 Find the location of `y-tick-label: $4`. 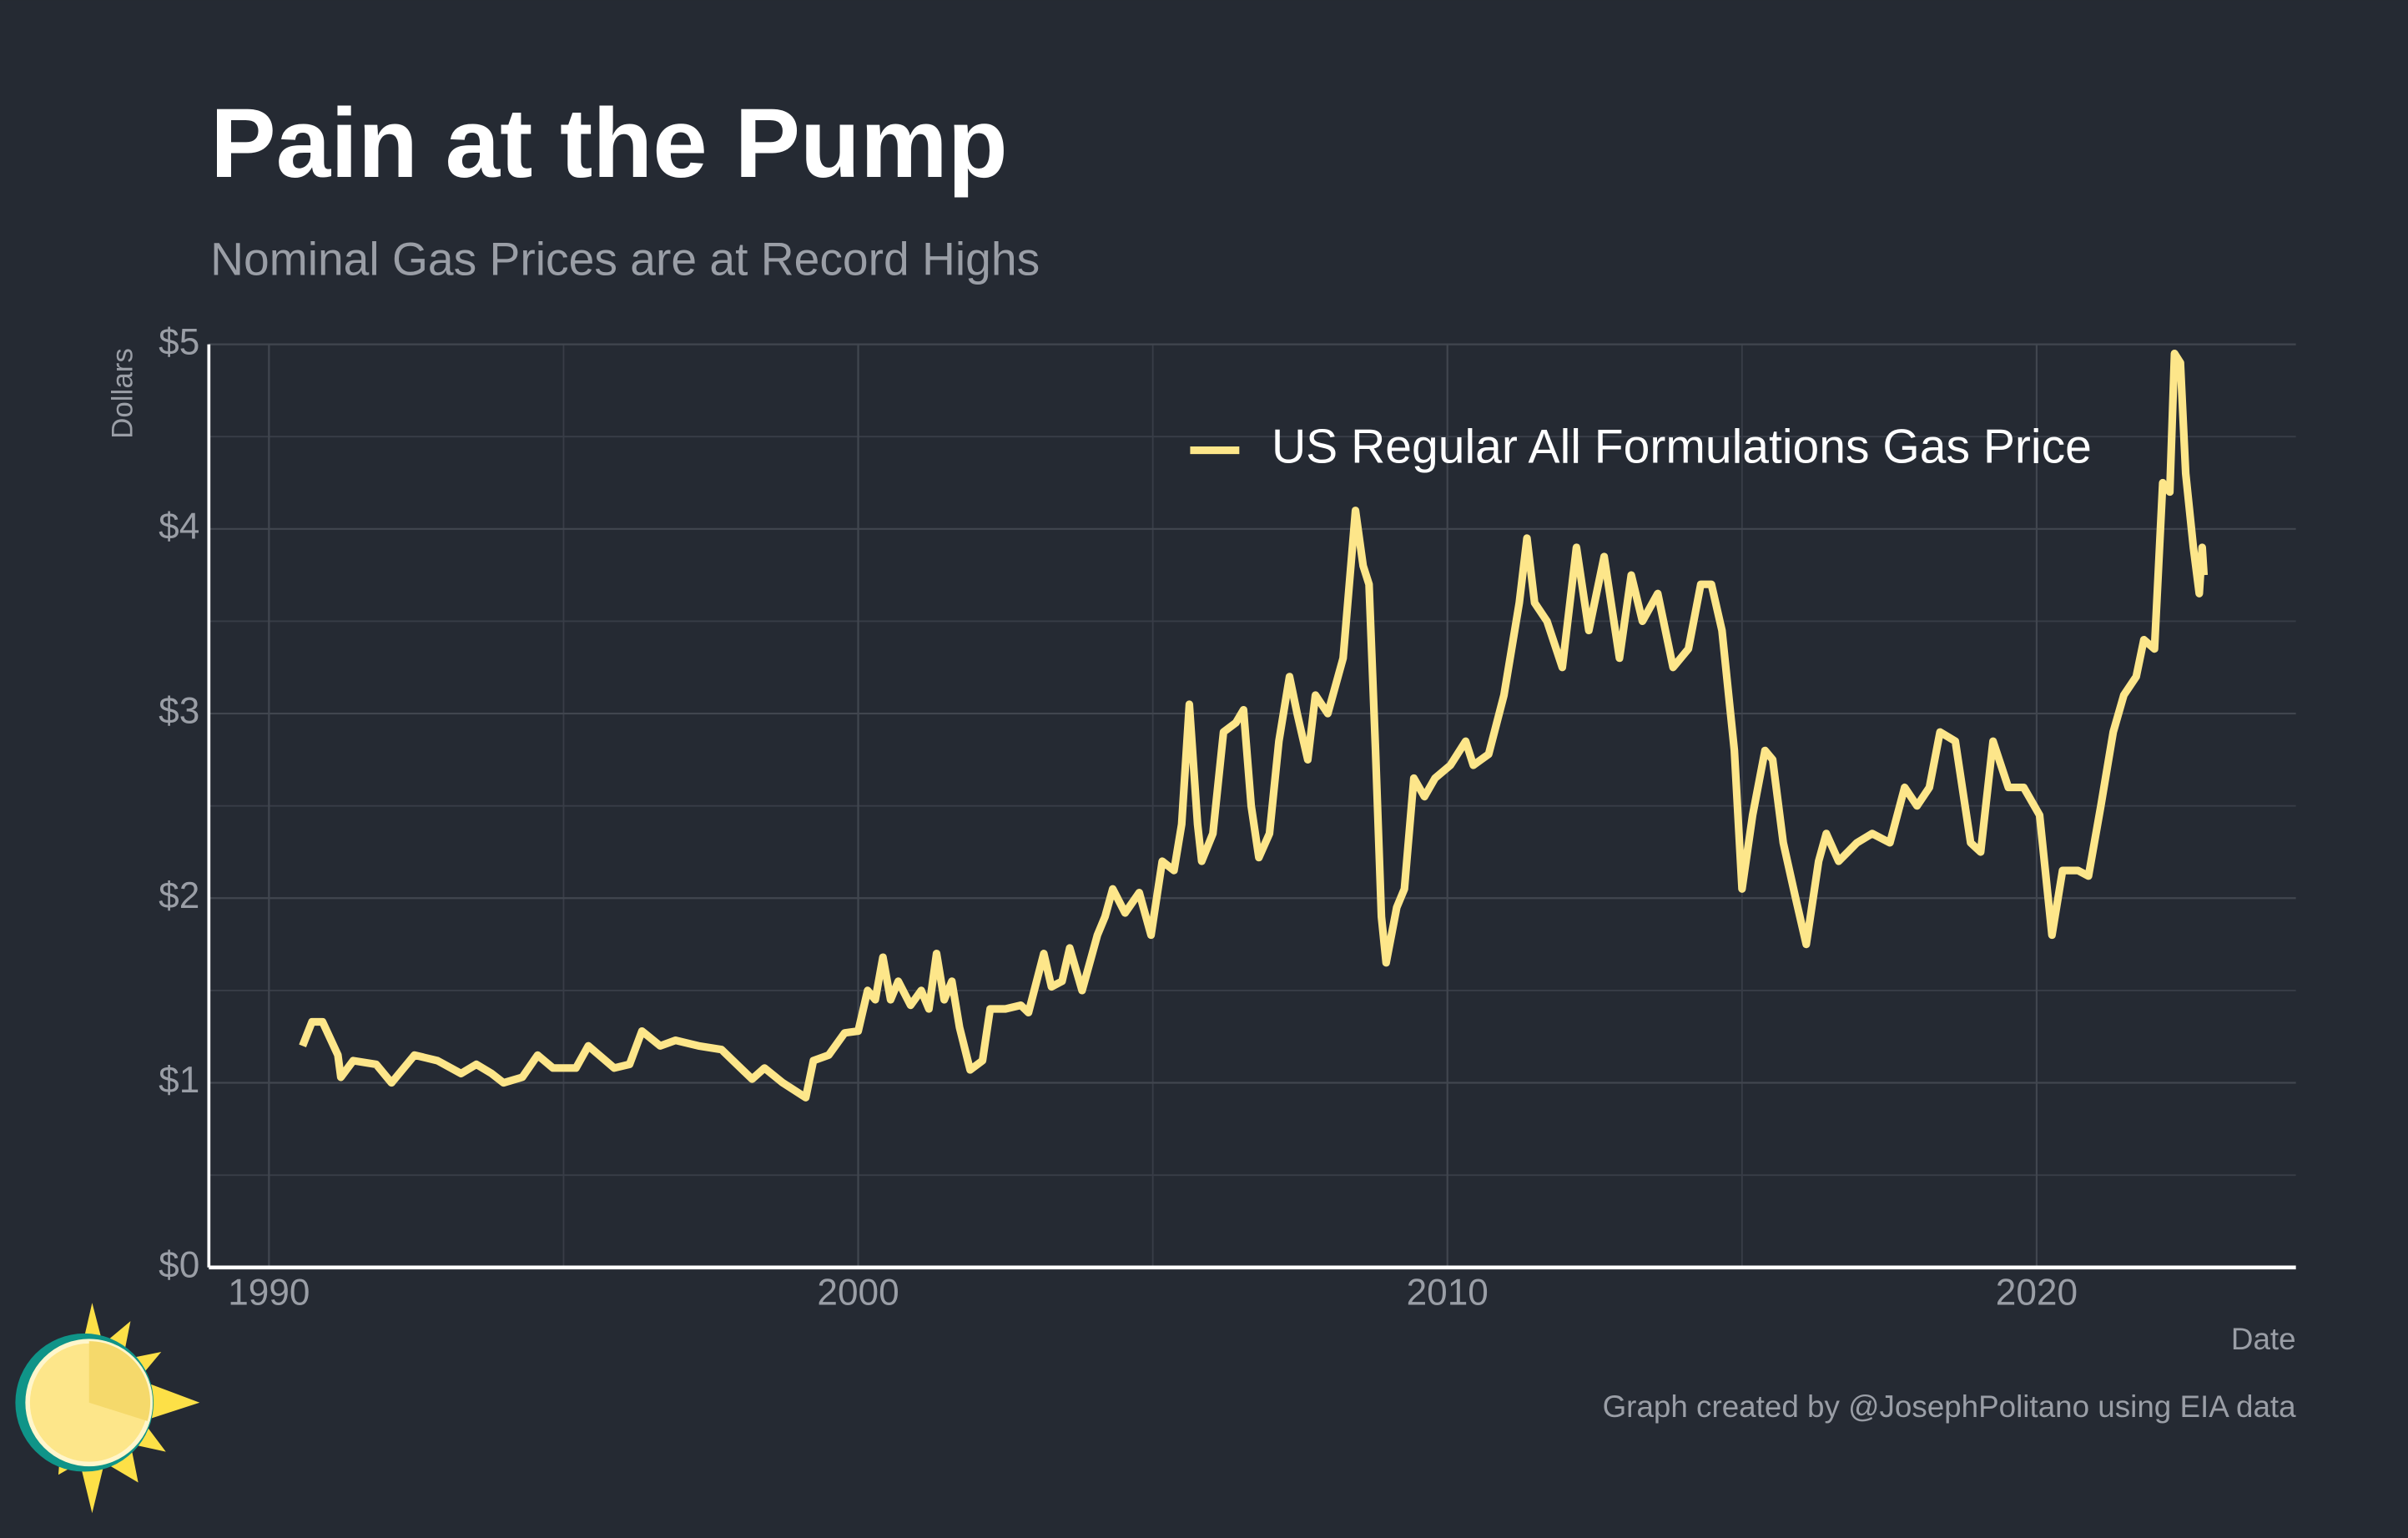

y-tick-label: $4 is located at coordinates (179, 526).